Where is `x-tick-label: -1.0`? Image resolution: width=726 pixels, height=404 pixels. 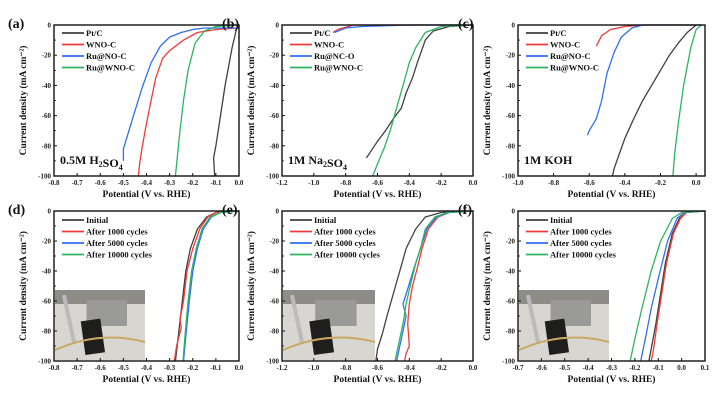
x-tick-label: -1.0 is located at coordinates (314, 368).